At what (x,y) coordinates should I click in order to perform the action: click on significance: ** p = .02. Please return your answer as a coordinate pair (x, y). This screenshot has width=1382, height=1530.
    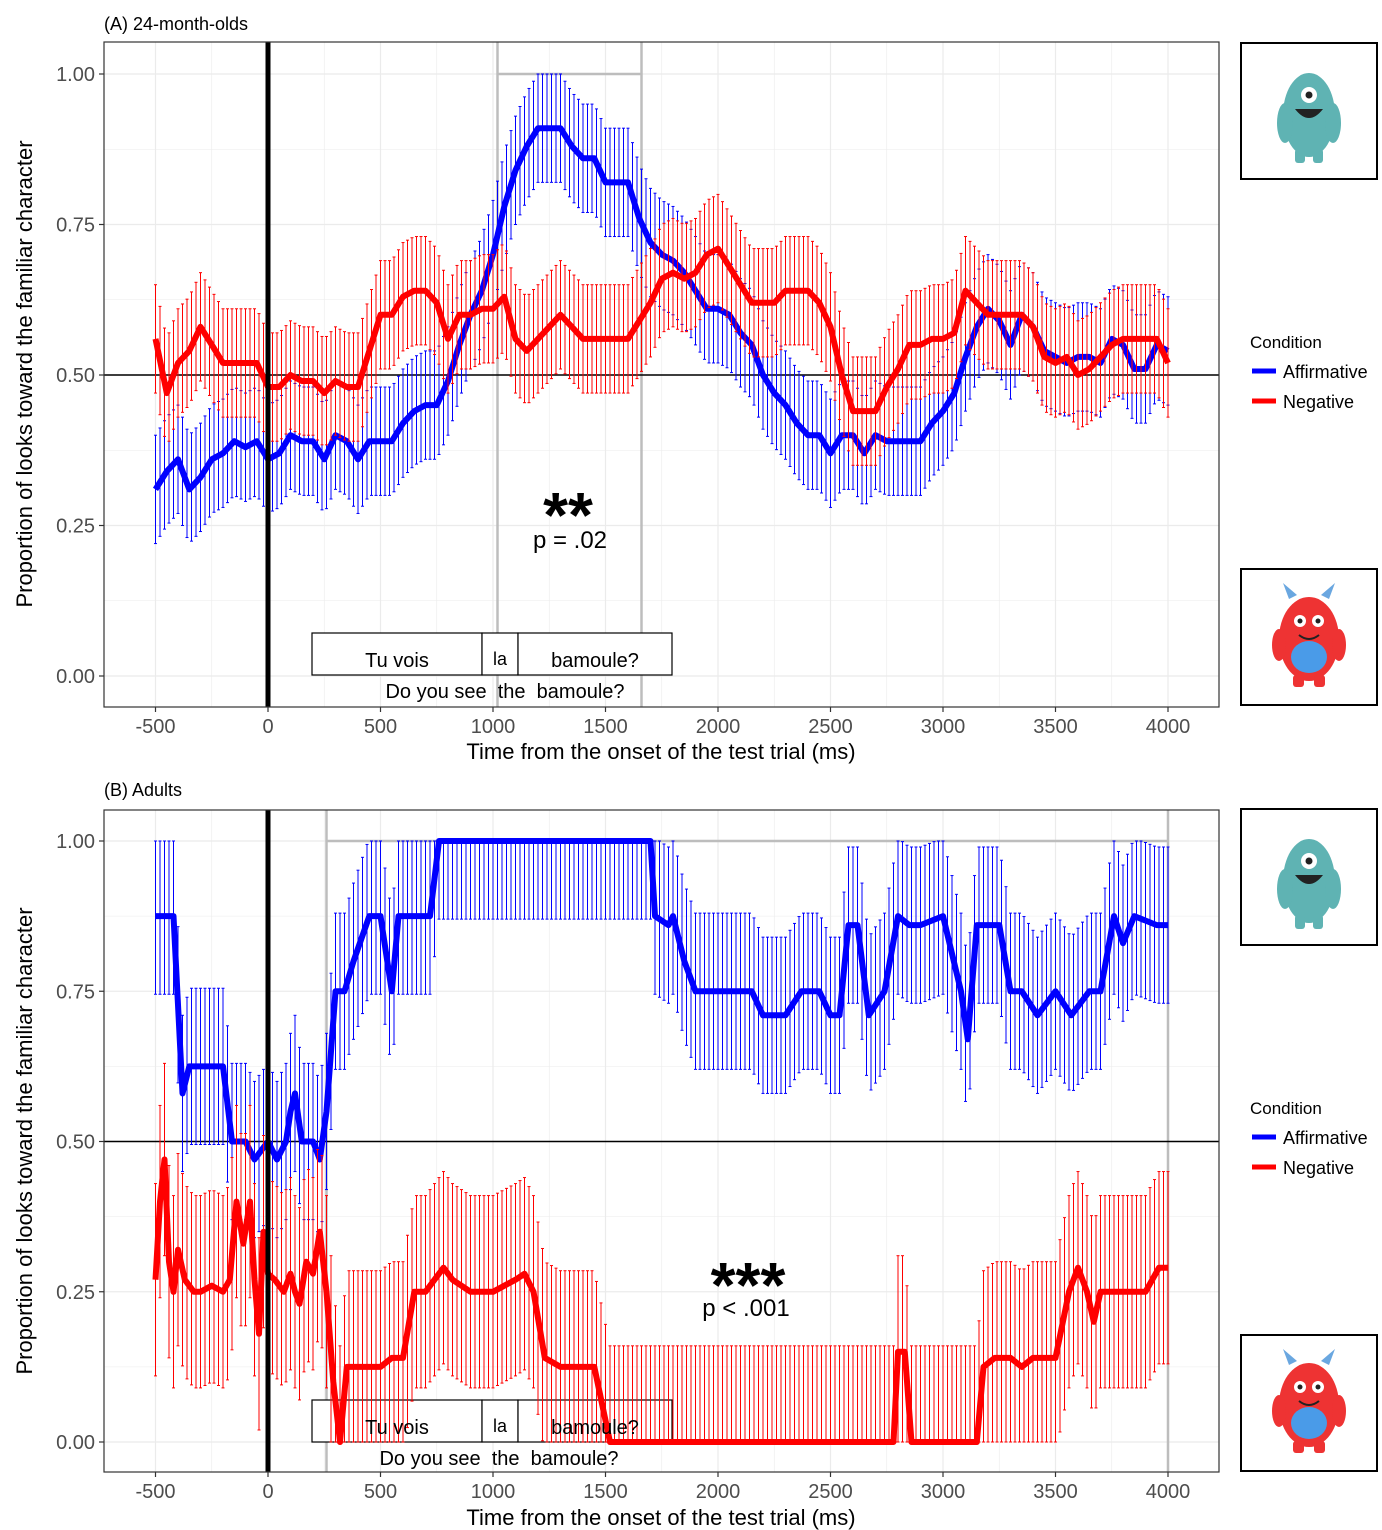
    Looking at the image, I should click on (570, 516).